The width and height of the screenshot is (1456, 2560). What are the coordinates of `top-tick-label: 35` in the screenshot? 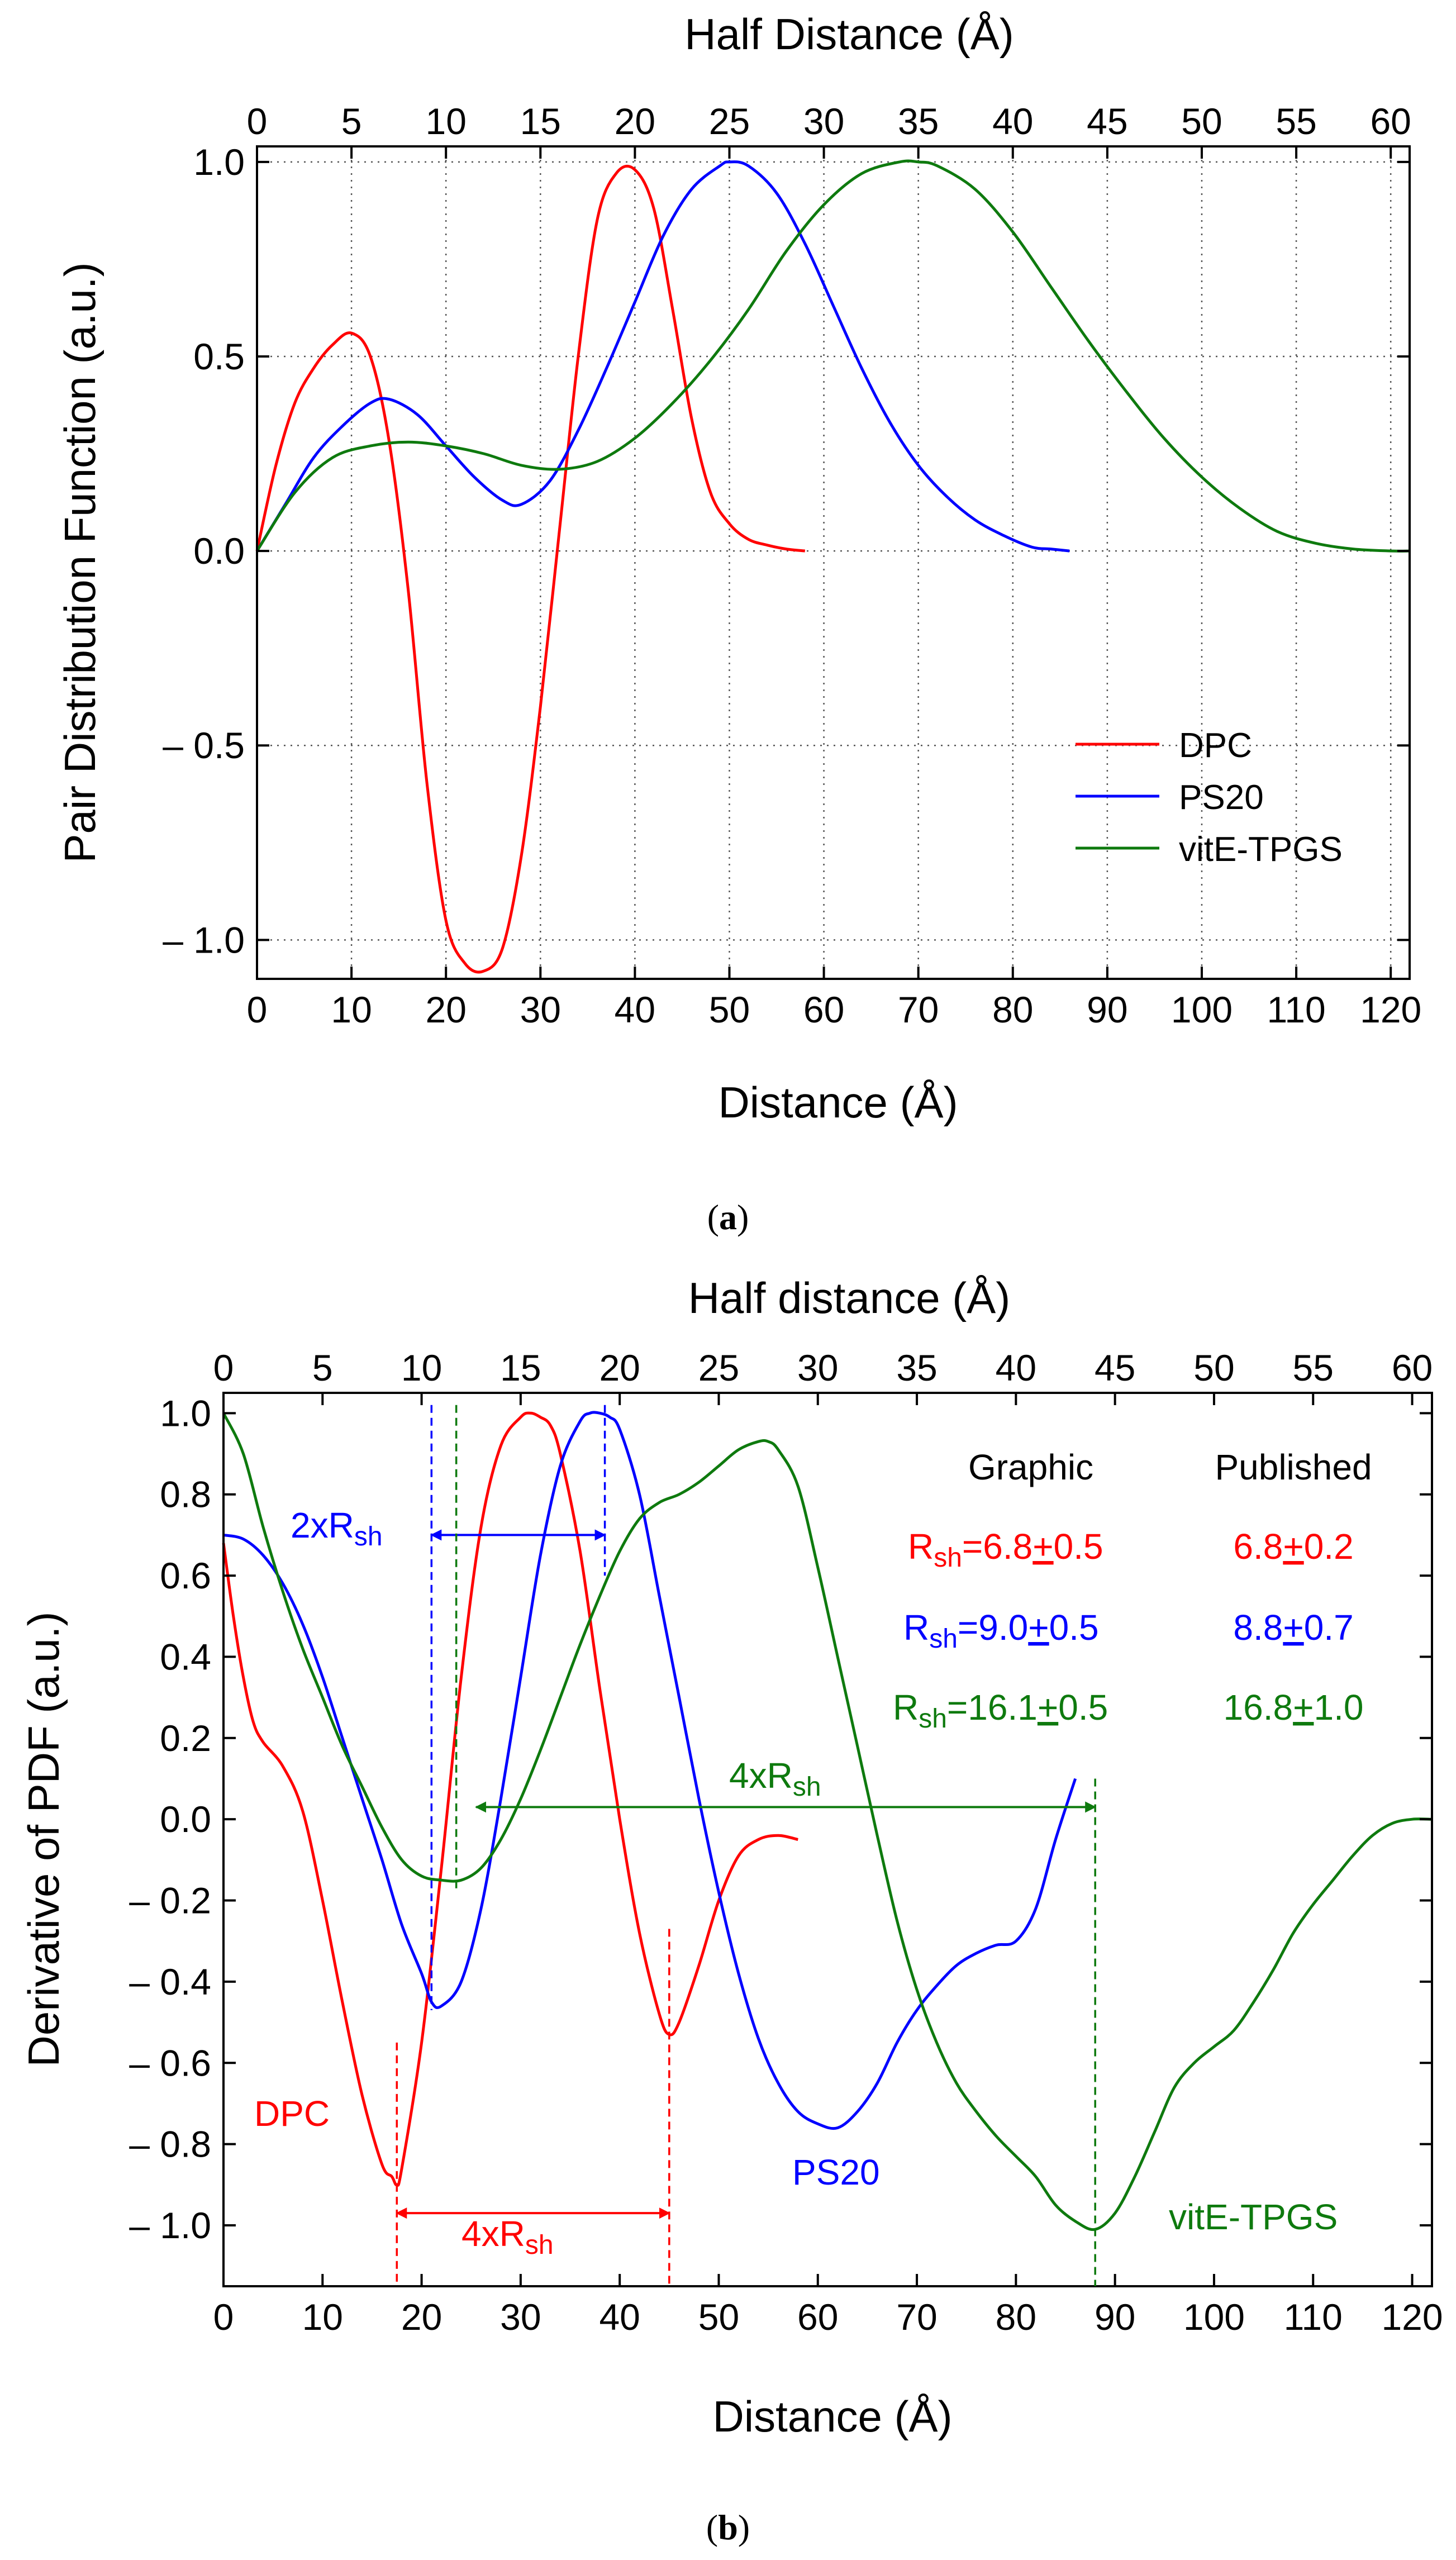 It's located at (916, 1367).